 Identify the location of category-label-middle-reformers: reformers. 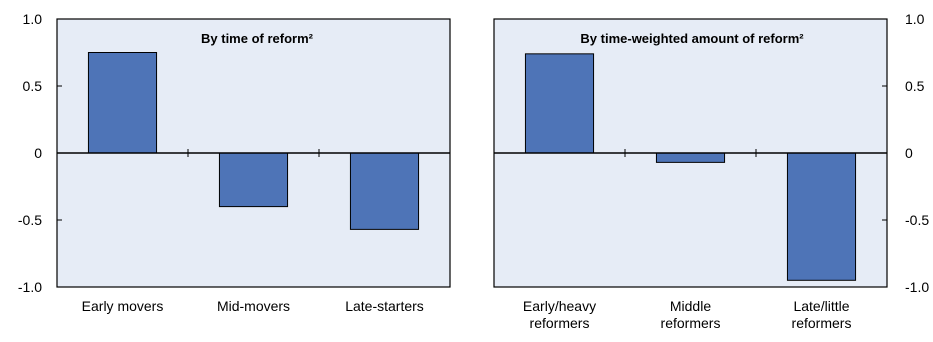
(691, 323).